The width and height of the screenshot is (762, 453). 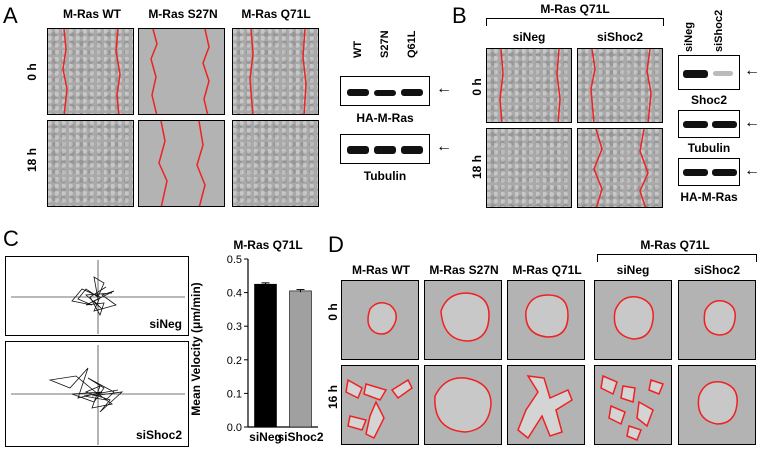 I want to click on panel-b-blot-label-ha: HA-M-Ras, so click(x=709, y=197).